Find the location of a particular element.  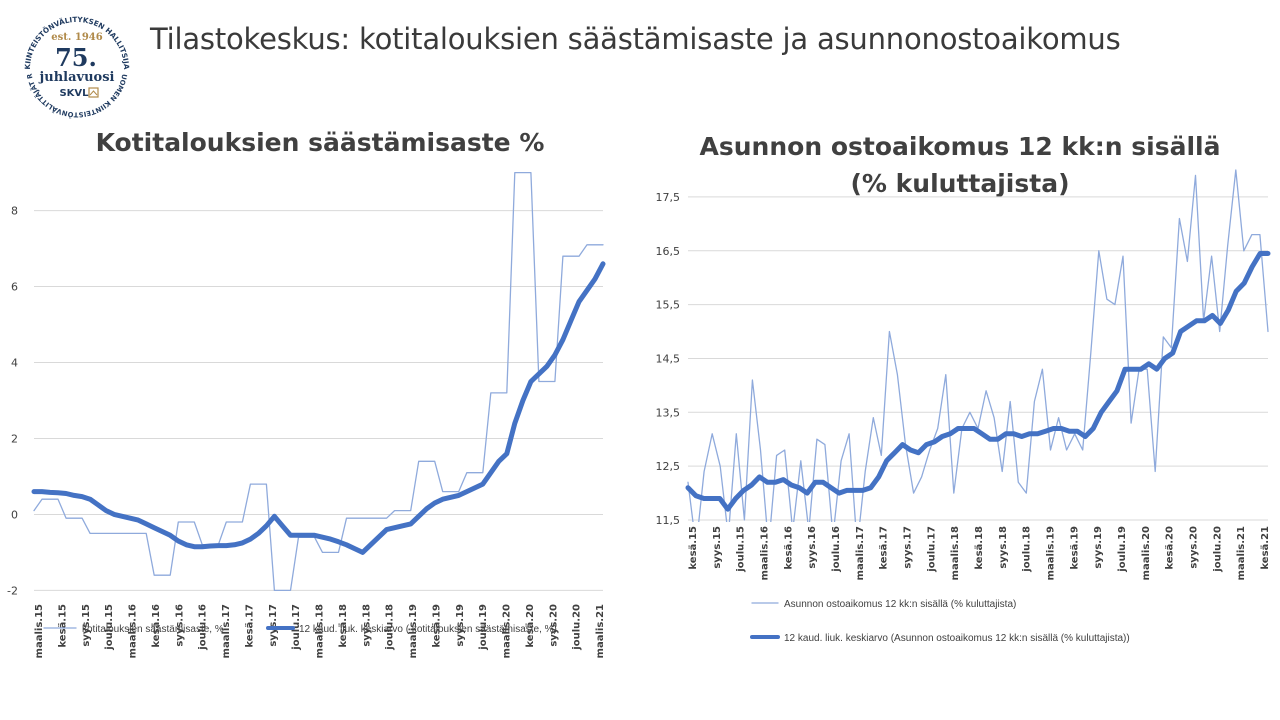

chart1-x-tick-label: kesä.20 is located at coordinates (530, 626).